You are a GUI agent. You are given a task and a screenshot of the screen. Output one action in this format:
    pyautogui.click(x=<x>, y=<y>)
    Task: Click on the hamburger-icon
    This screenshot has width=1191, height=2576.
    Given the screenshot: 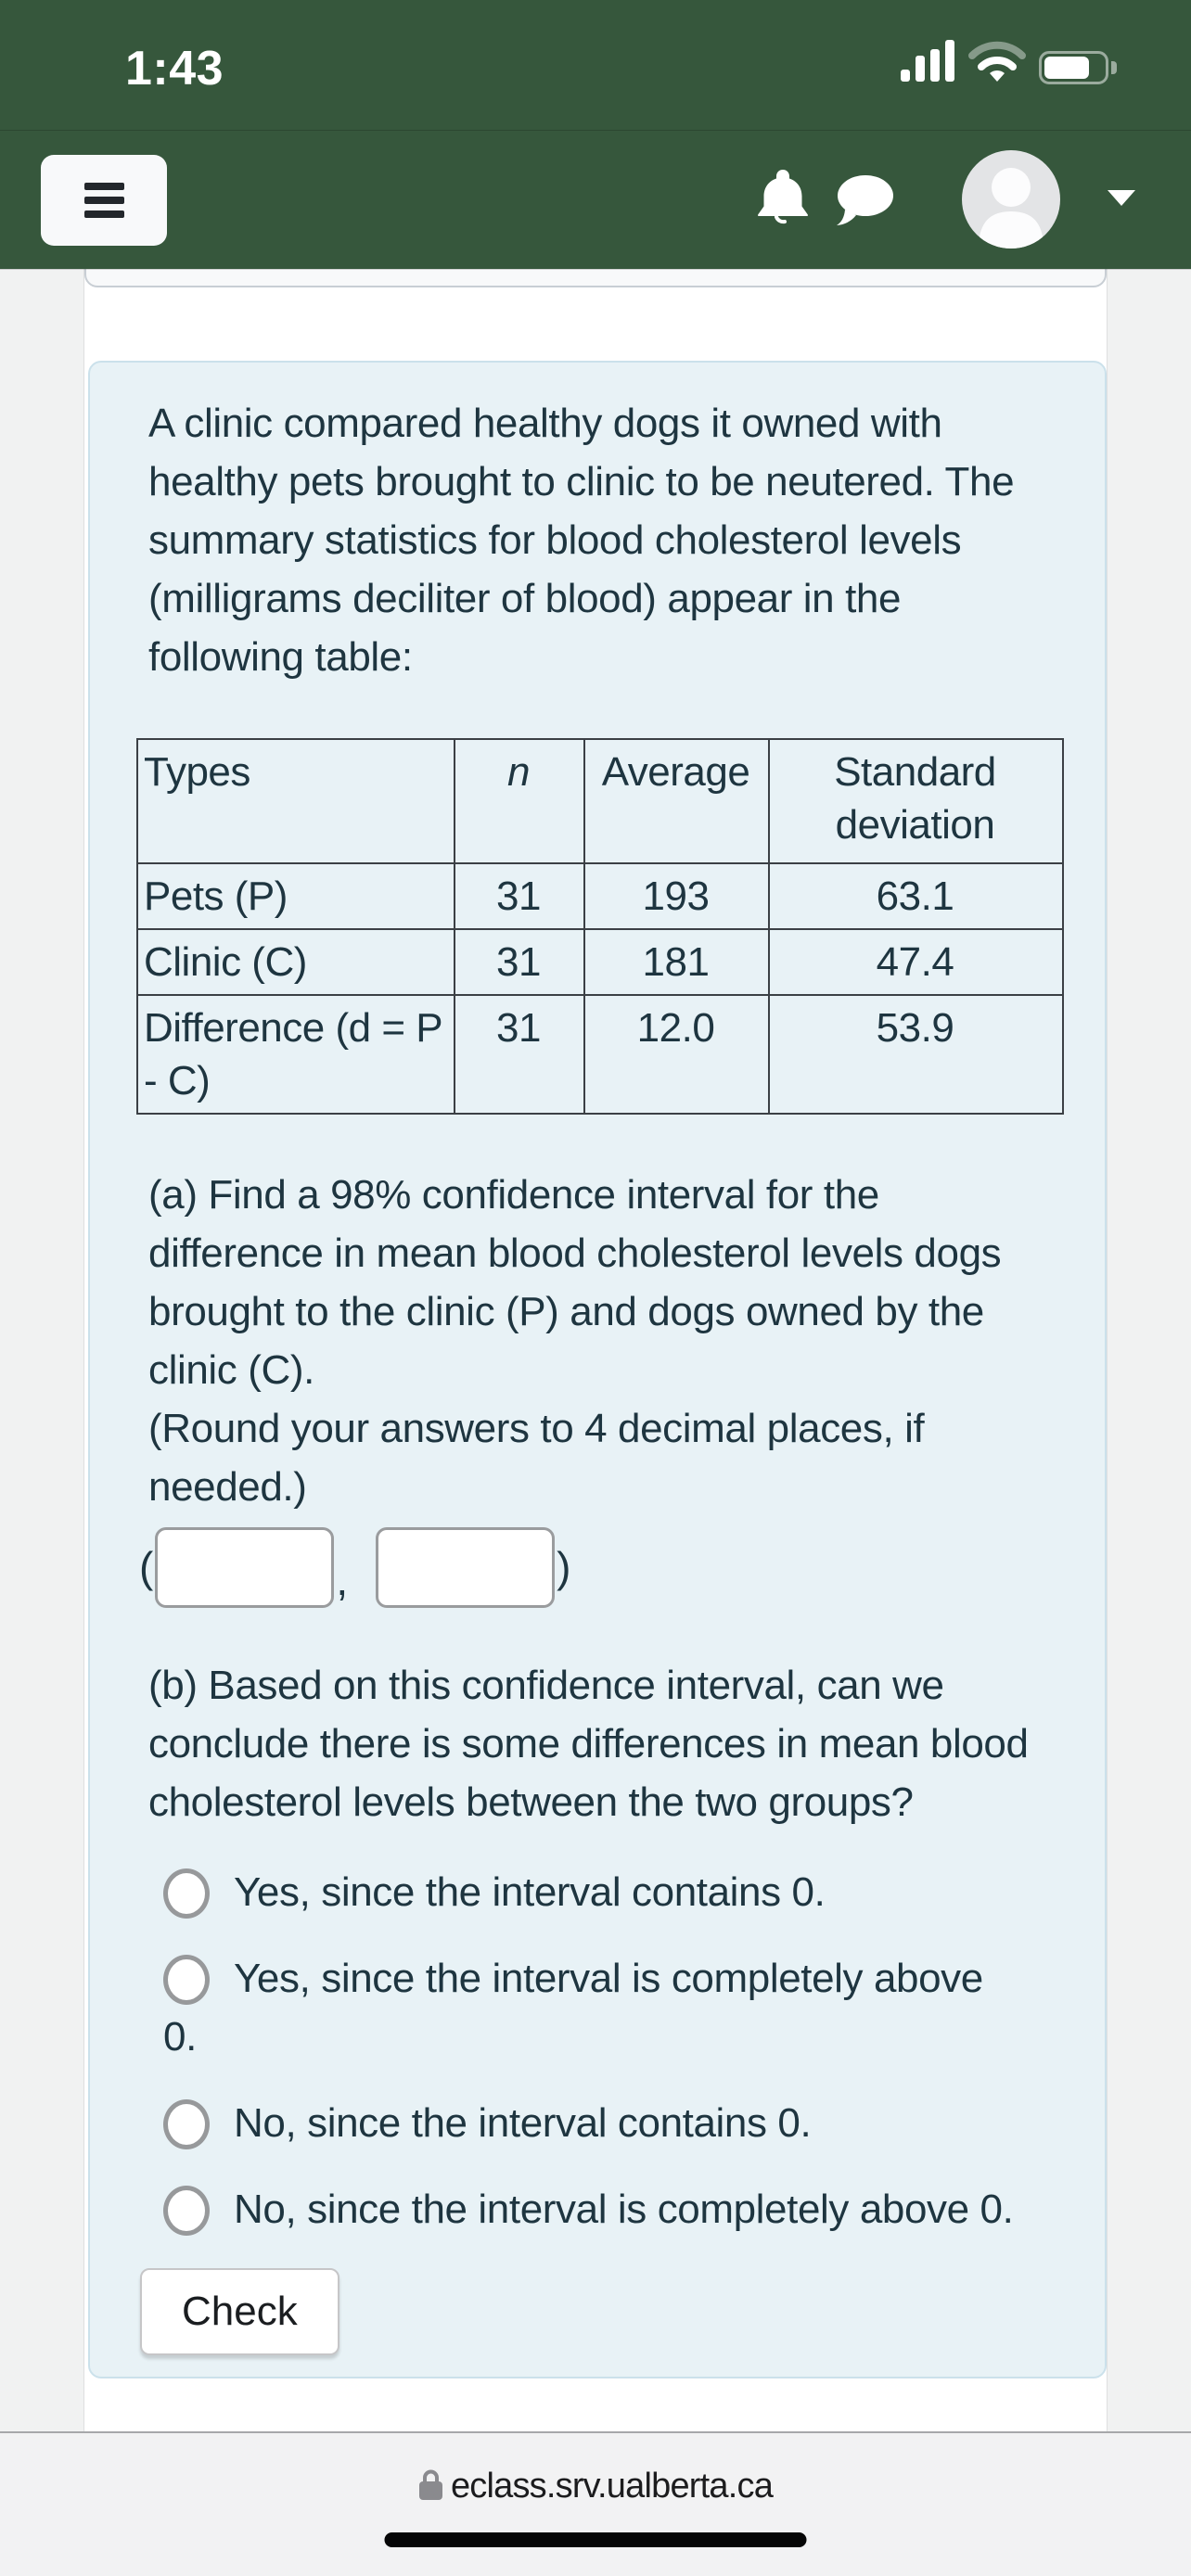 What is the action you would take?
    pyautogui.click(x=103, y=186)
    